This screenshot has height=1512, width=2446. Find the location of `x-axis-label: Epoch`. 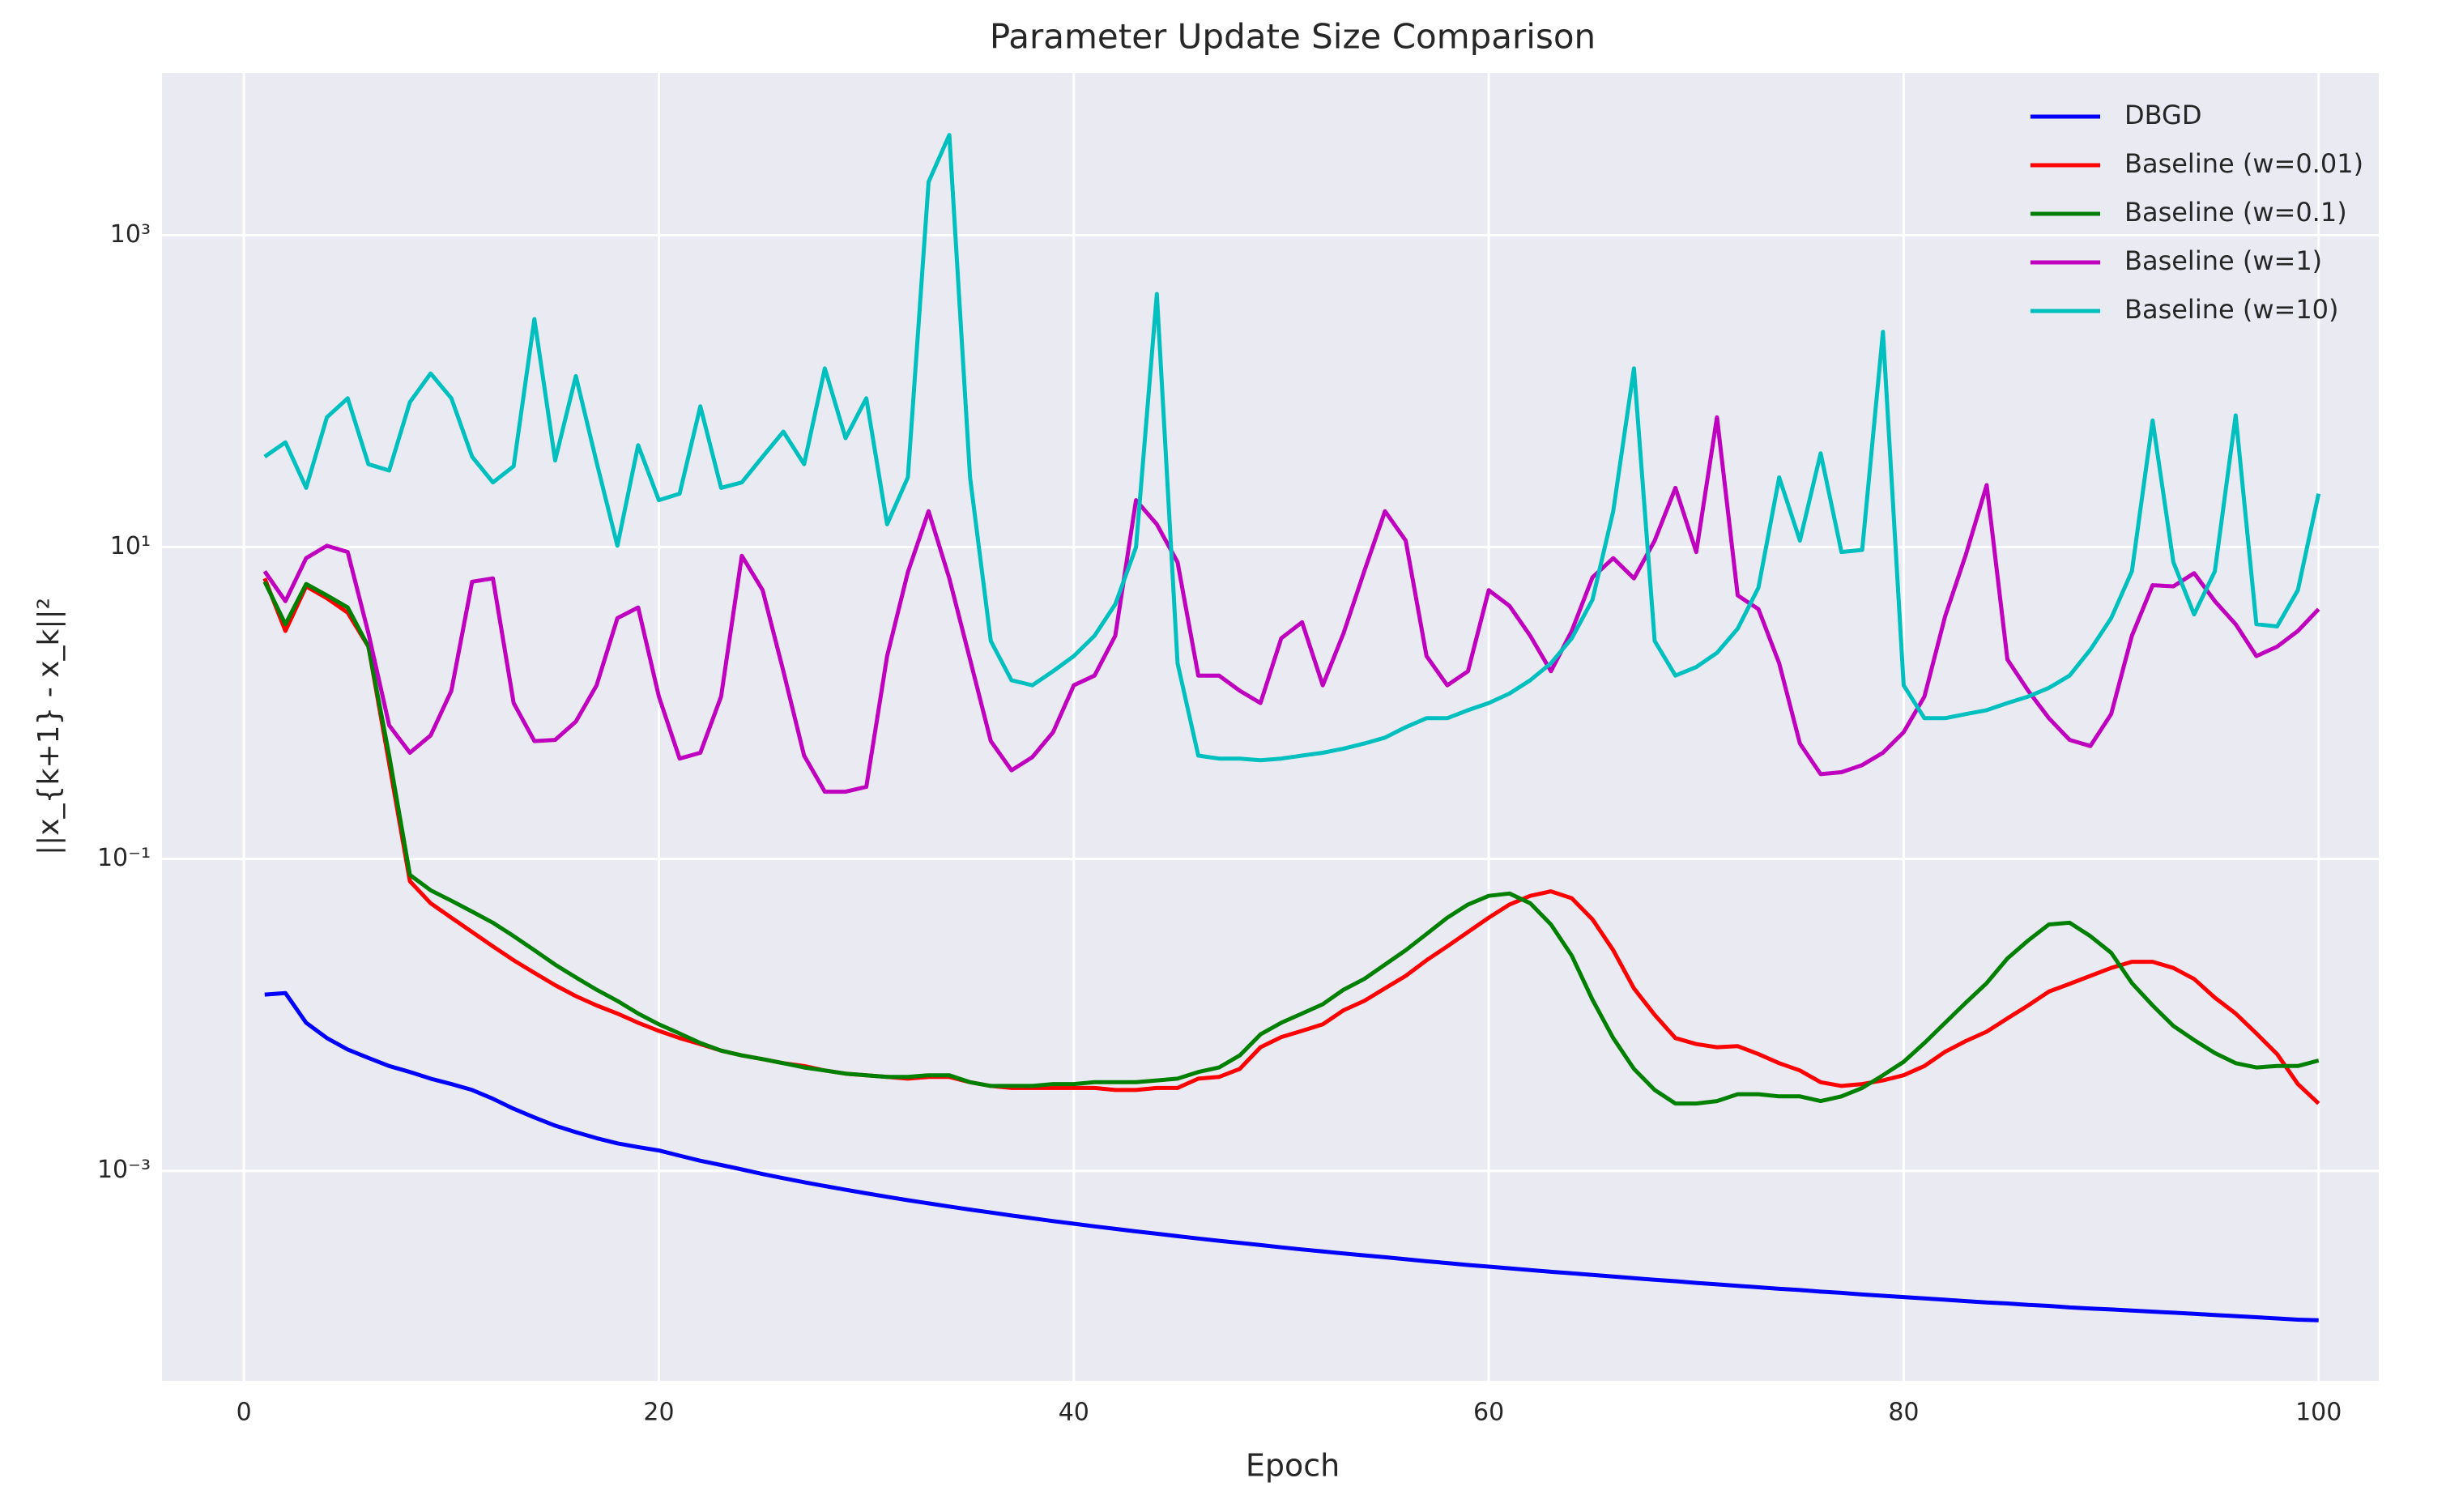

x-axis-label: Epoch is located at coordinates (1293, 1466).